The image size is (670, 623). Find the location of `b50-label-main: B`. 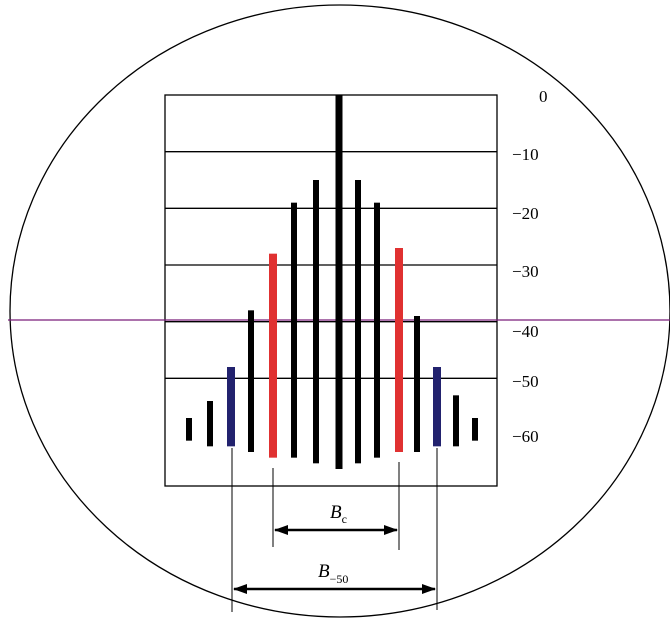

b50-label-main: B is located at coordinates (324, 571).